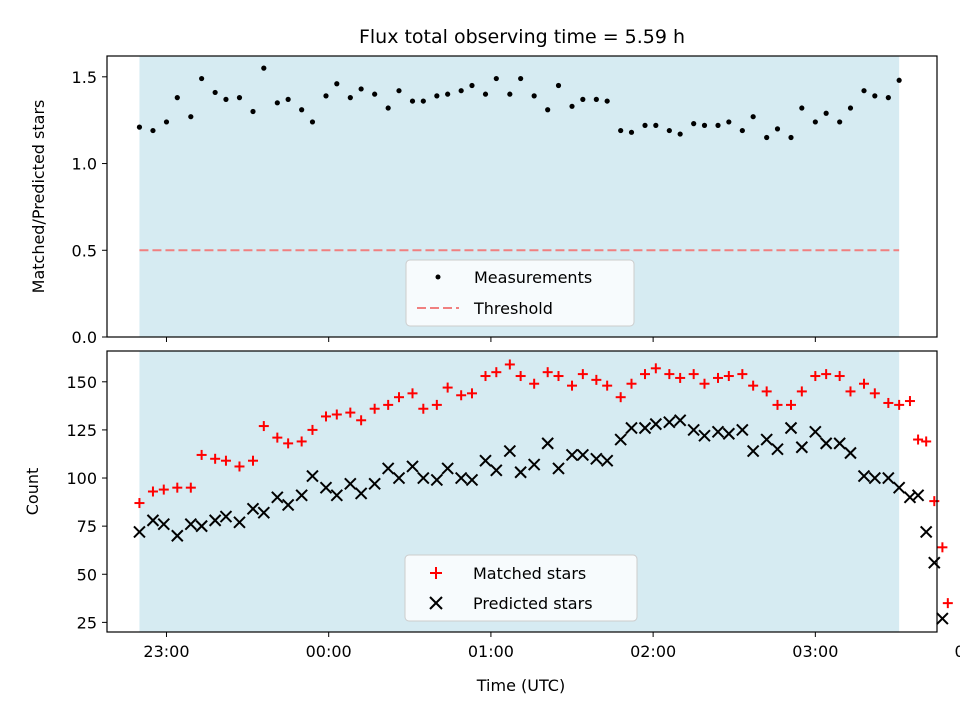 The image size is (960, 720). What do you see at coordinates (436, 573) in the screenshot?
I see `legend-matched-marker` at bounding box center [436, 573].